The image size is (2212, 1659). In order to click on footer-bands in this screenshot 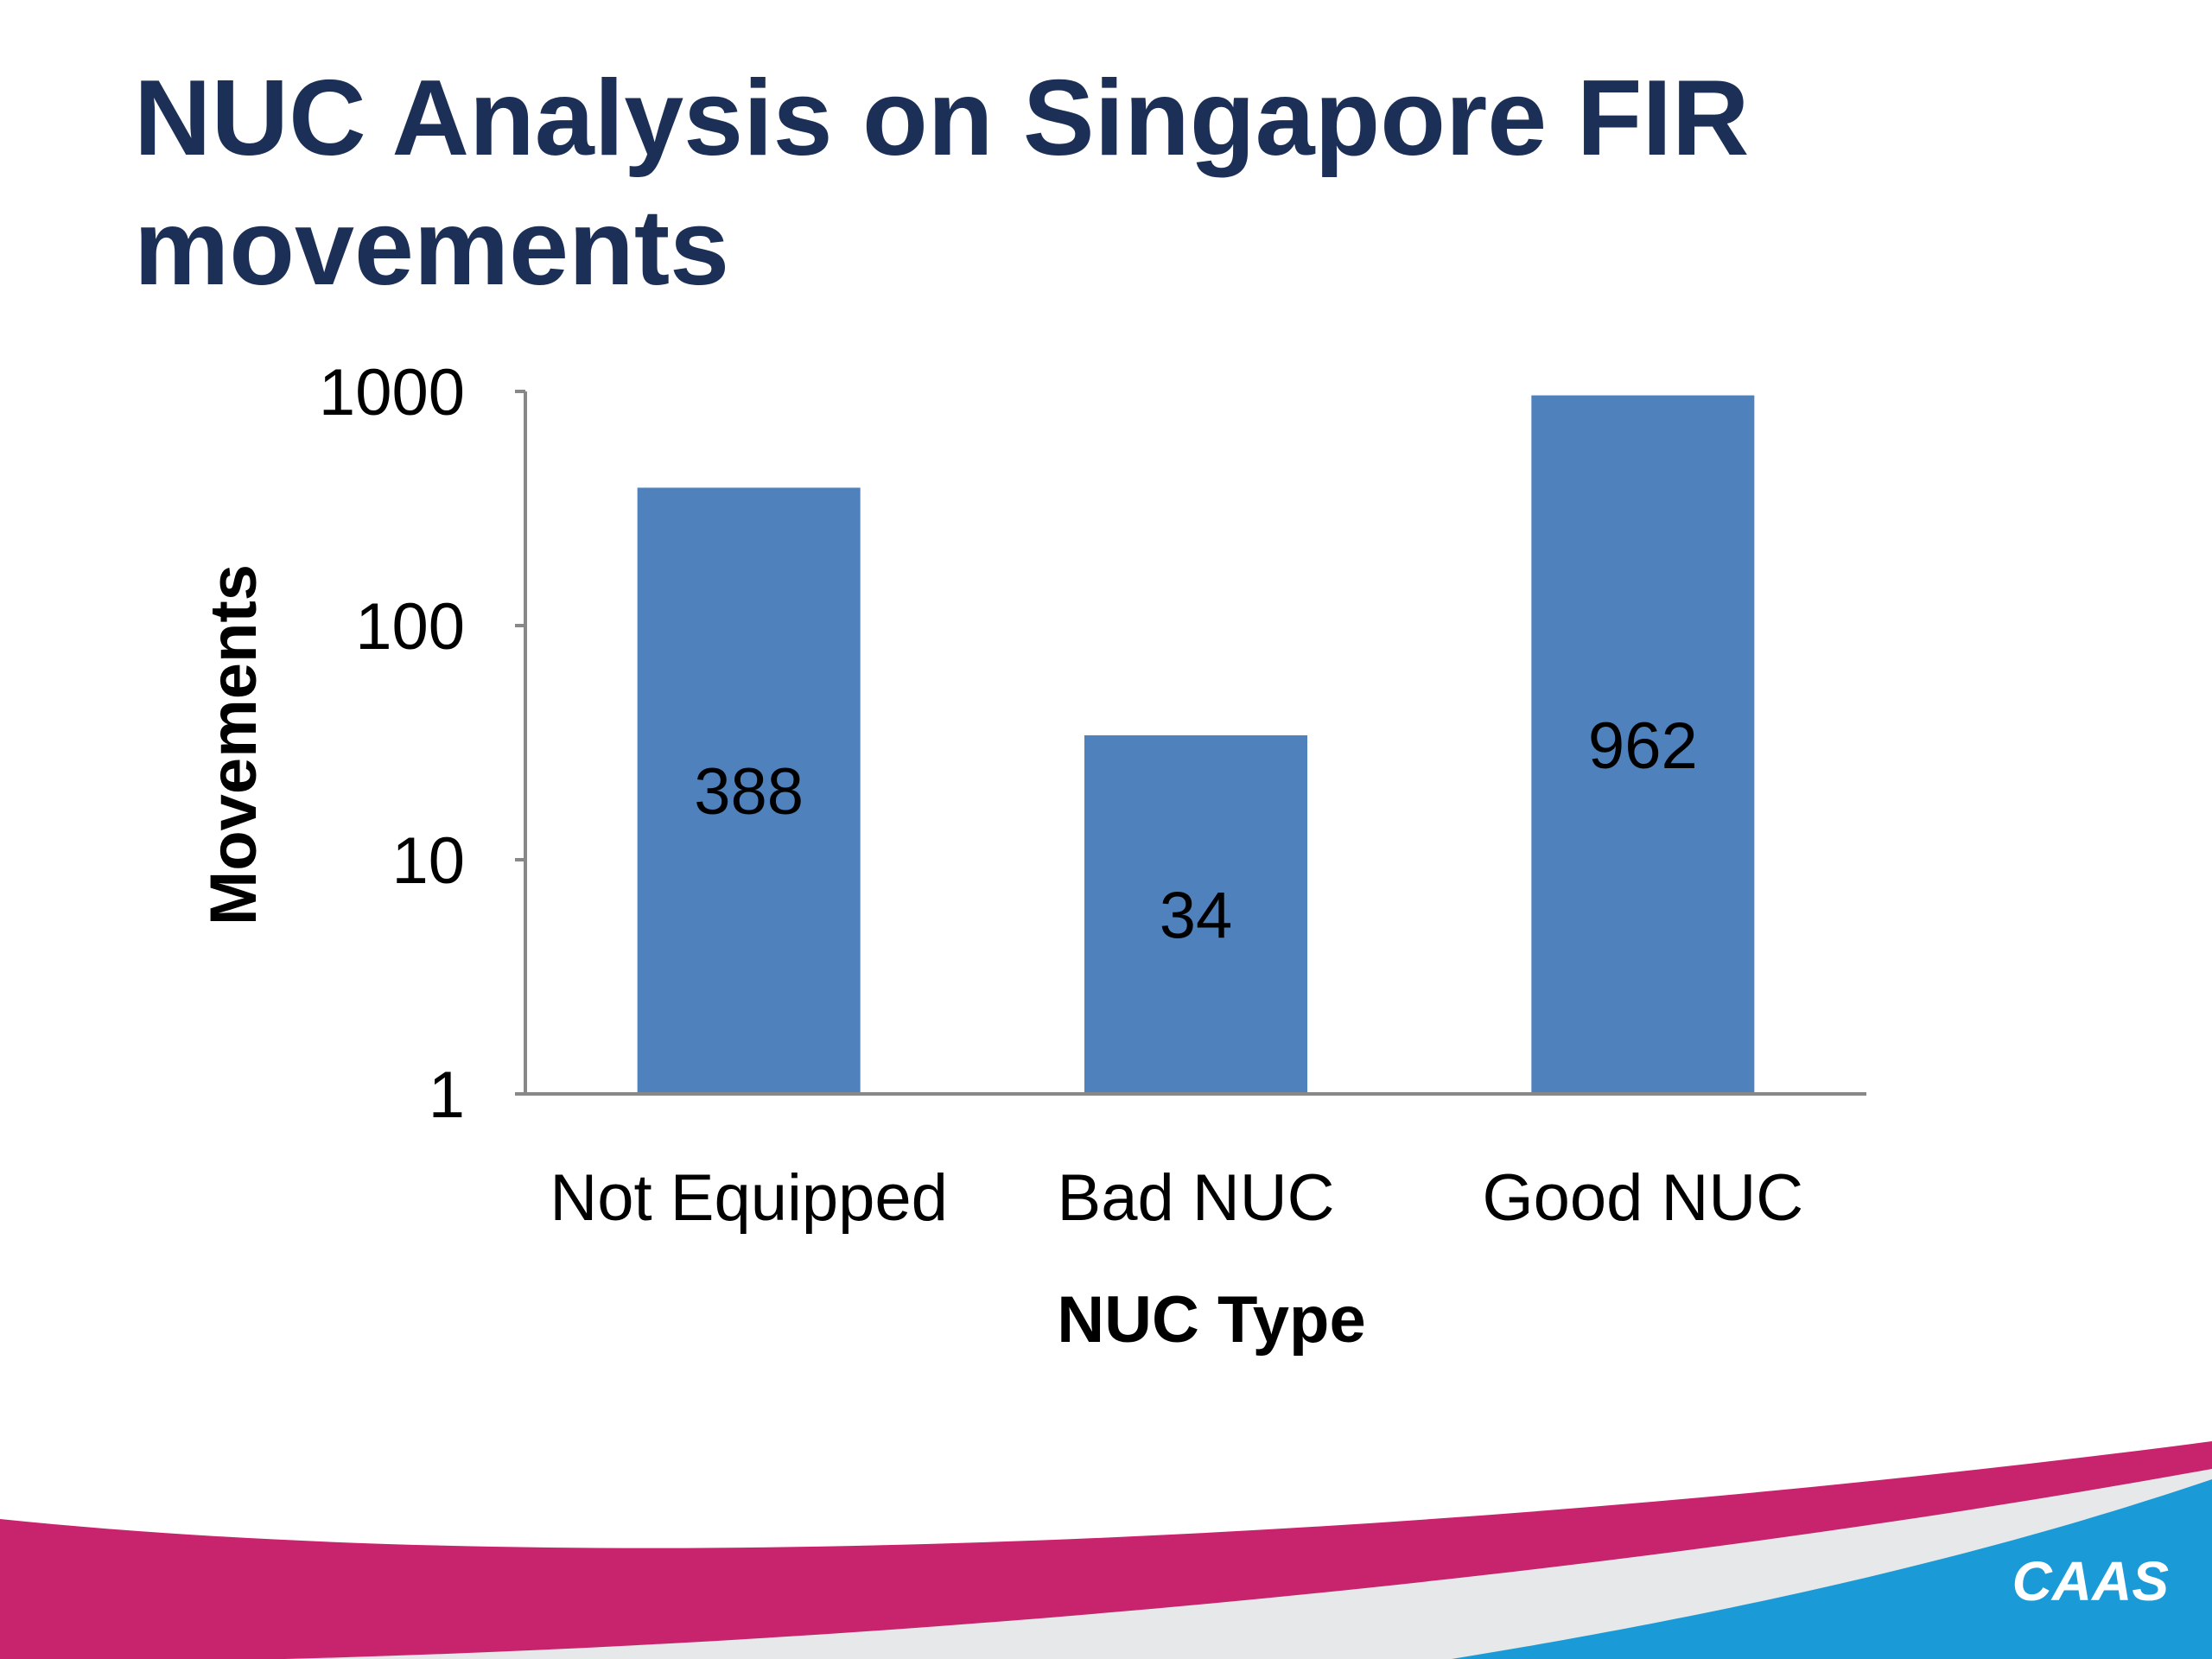, I will do `click(1106, 1550)`.